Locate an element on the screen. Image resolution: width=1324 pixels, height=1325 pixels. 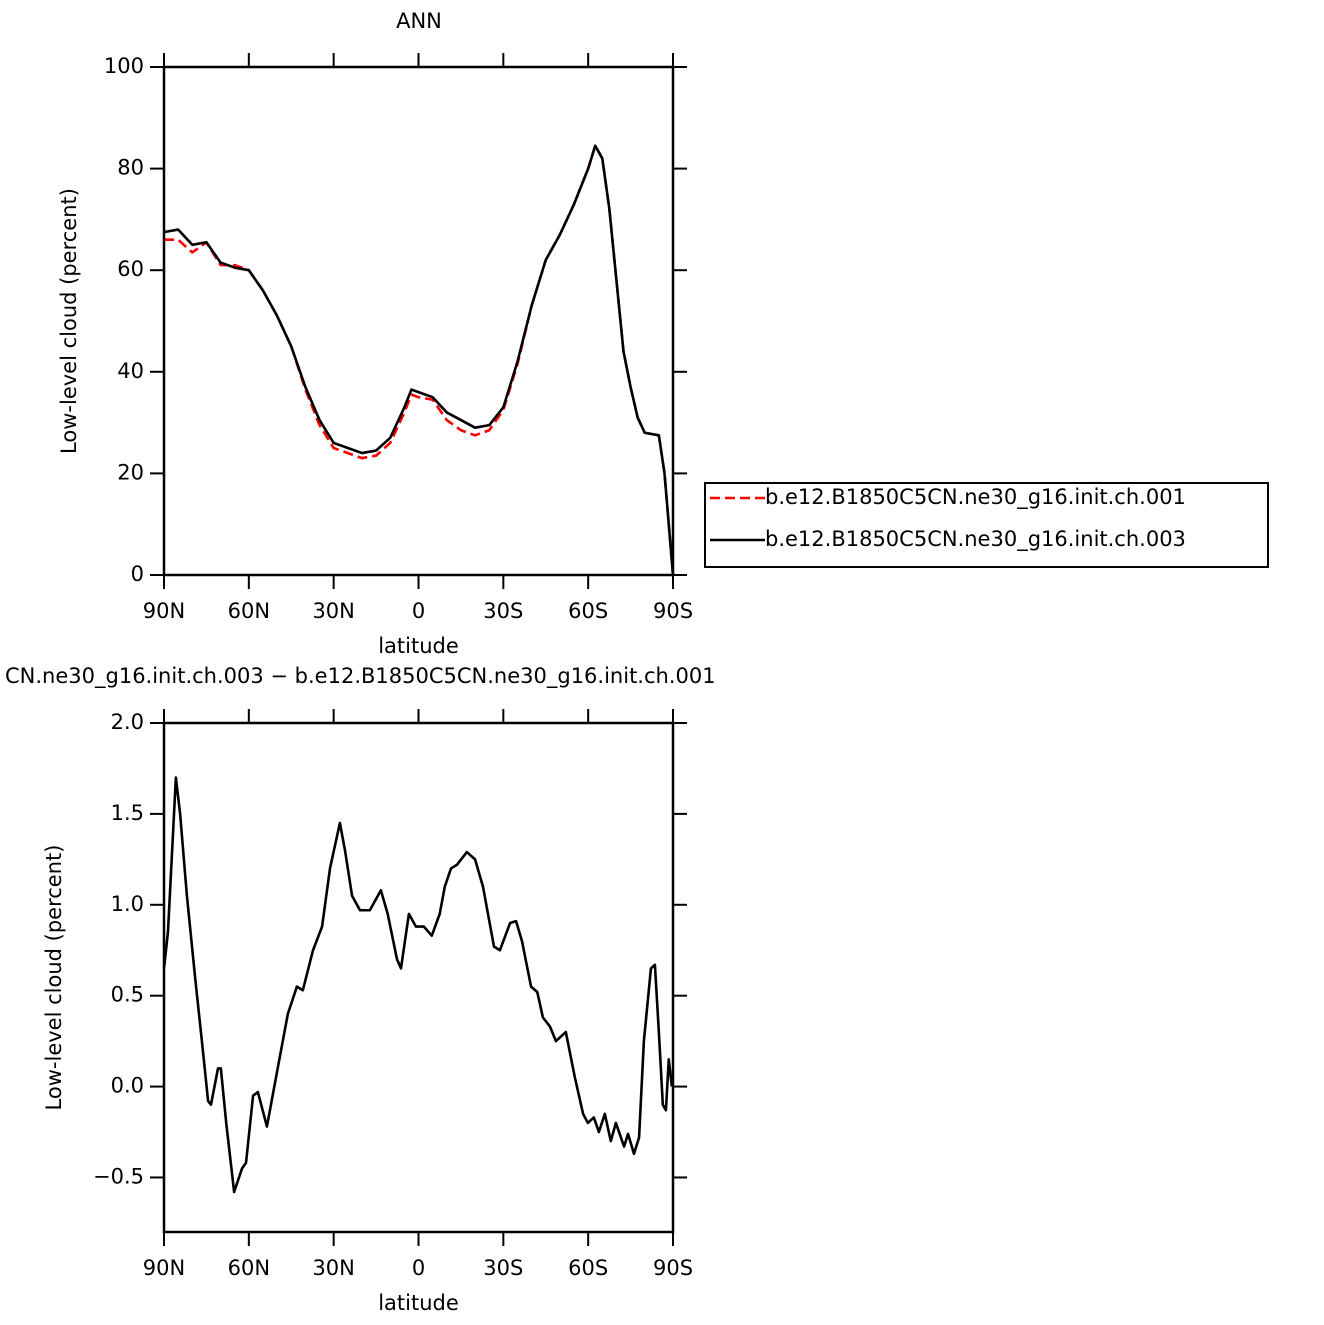
y-tick-label: 2.0 is located at coordinates (127, 722).